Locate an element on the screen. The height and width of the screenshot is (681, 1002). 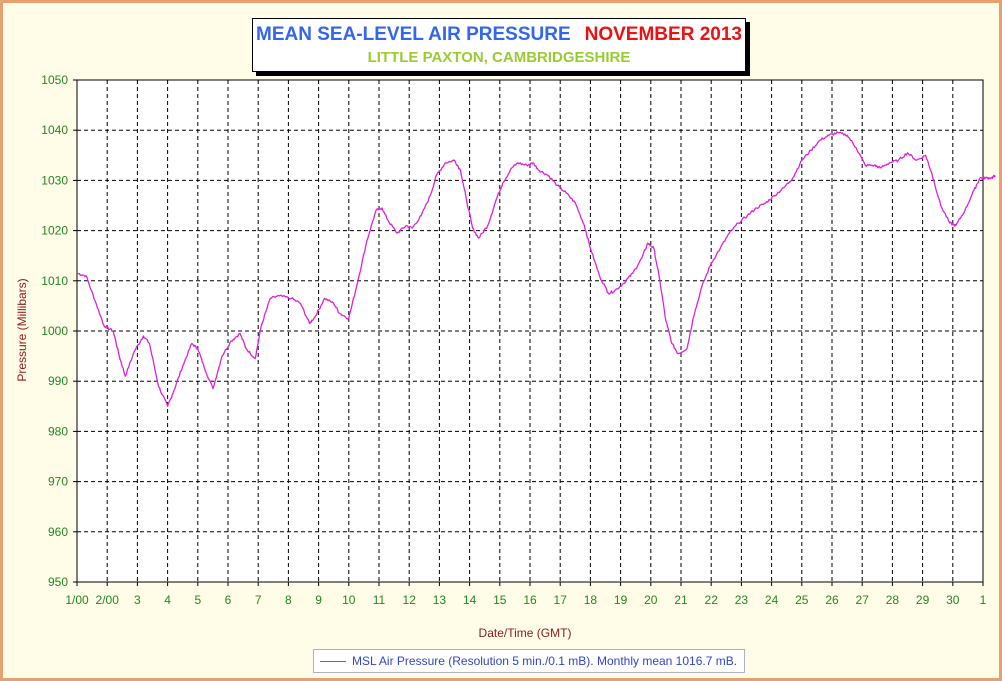
y-tick-label: 980 is located at coordinates (58, 431).